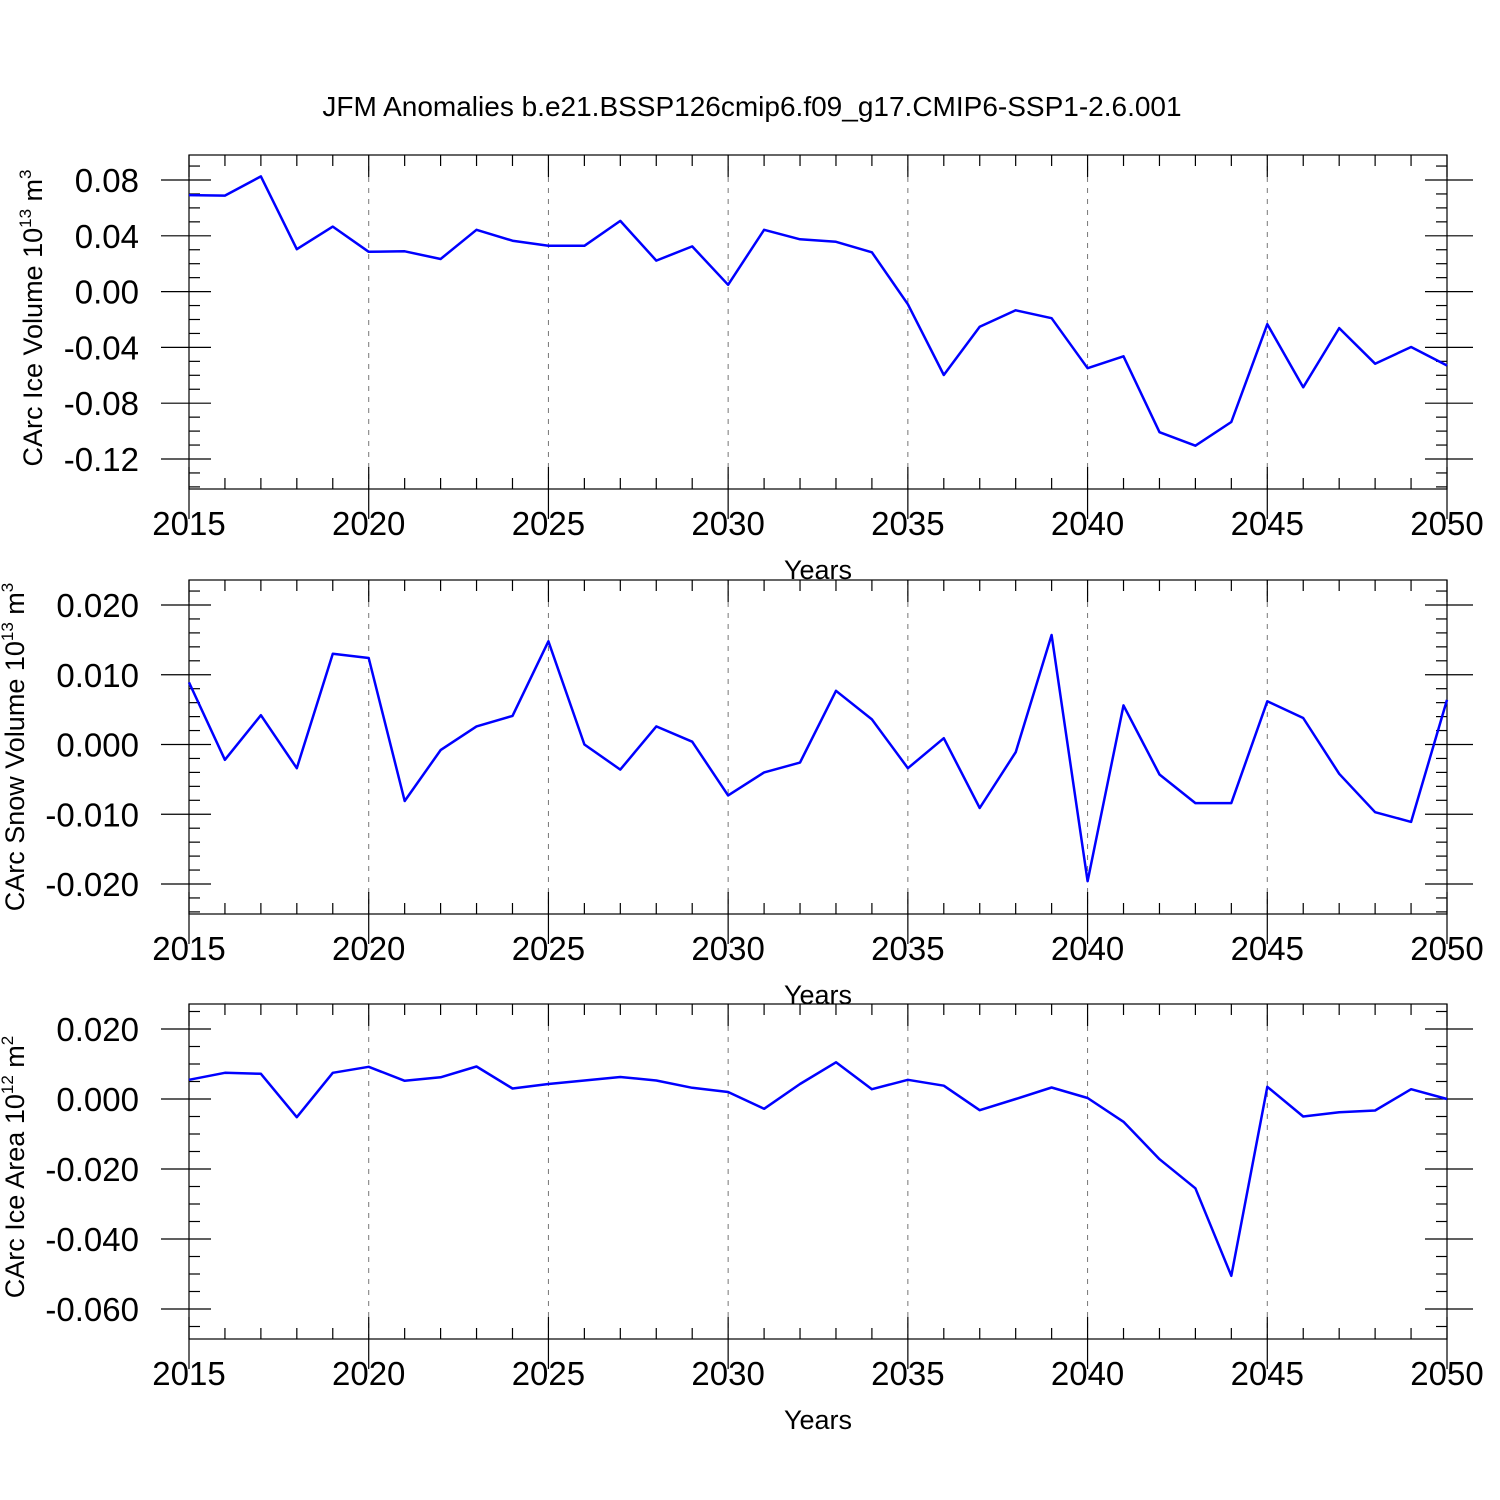 The width and height of the screenshot is (1500, 1500). Describe the element at coordinates (818, 758) in the screenshot. I see `series-line-snow-volume` at that location.